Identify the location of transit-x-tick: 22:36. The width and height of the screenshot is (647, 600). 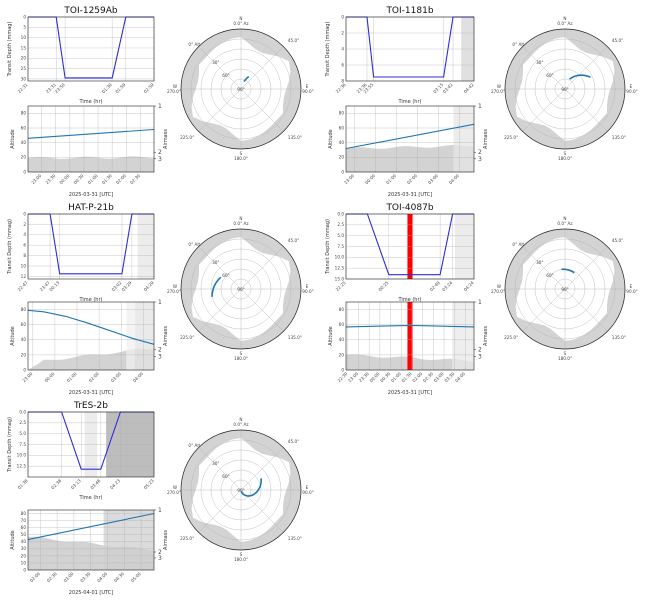
(341, 88).